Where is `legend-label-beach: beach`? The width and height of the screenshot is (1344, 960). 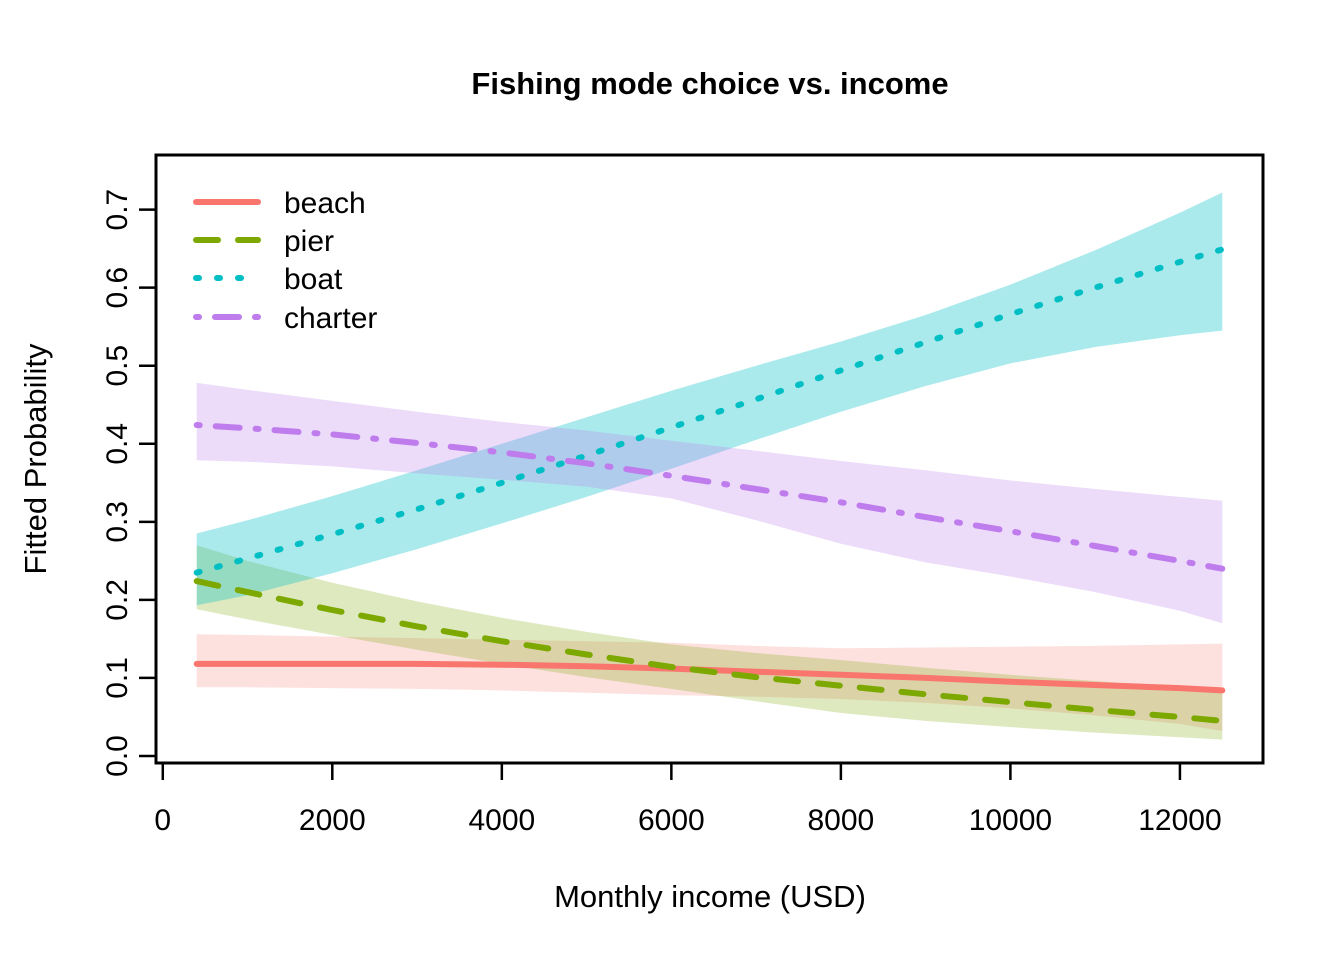
legend-label-beach: beach is located at coordinates (325, 203).